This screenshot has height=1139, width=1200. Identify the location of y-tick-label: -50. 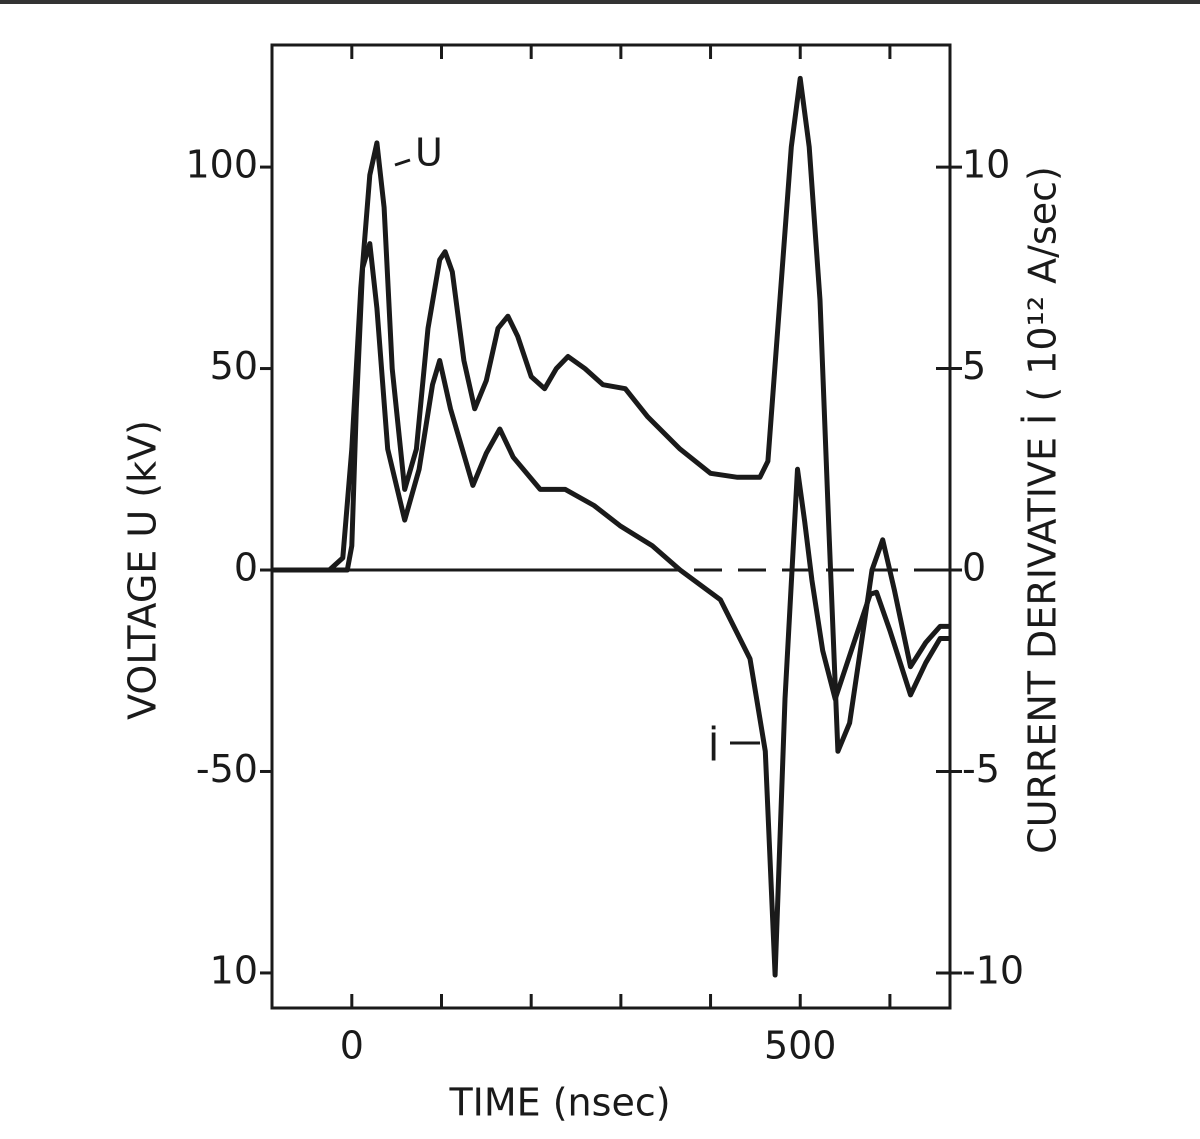
(227, 769).